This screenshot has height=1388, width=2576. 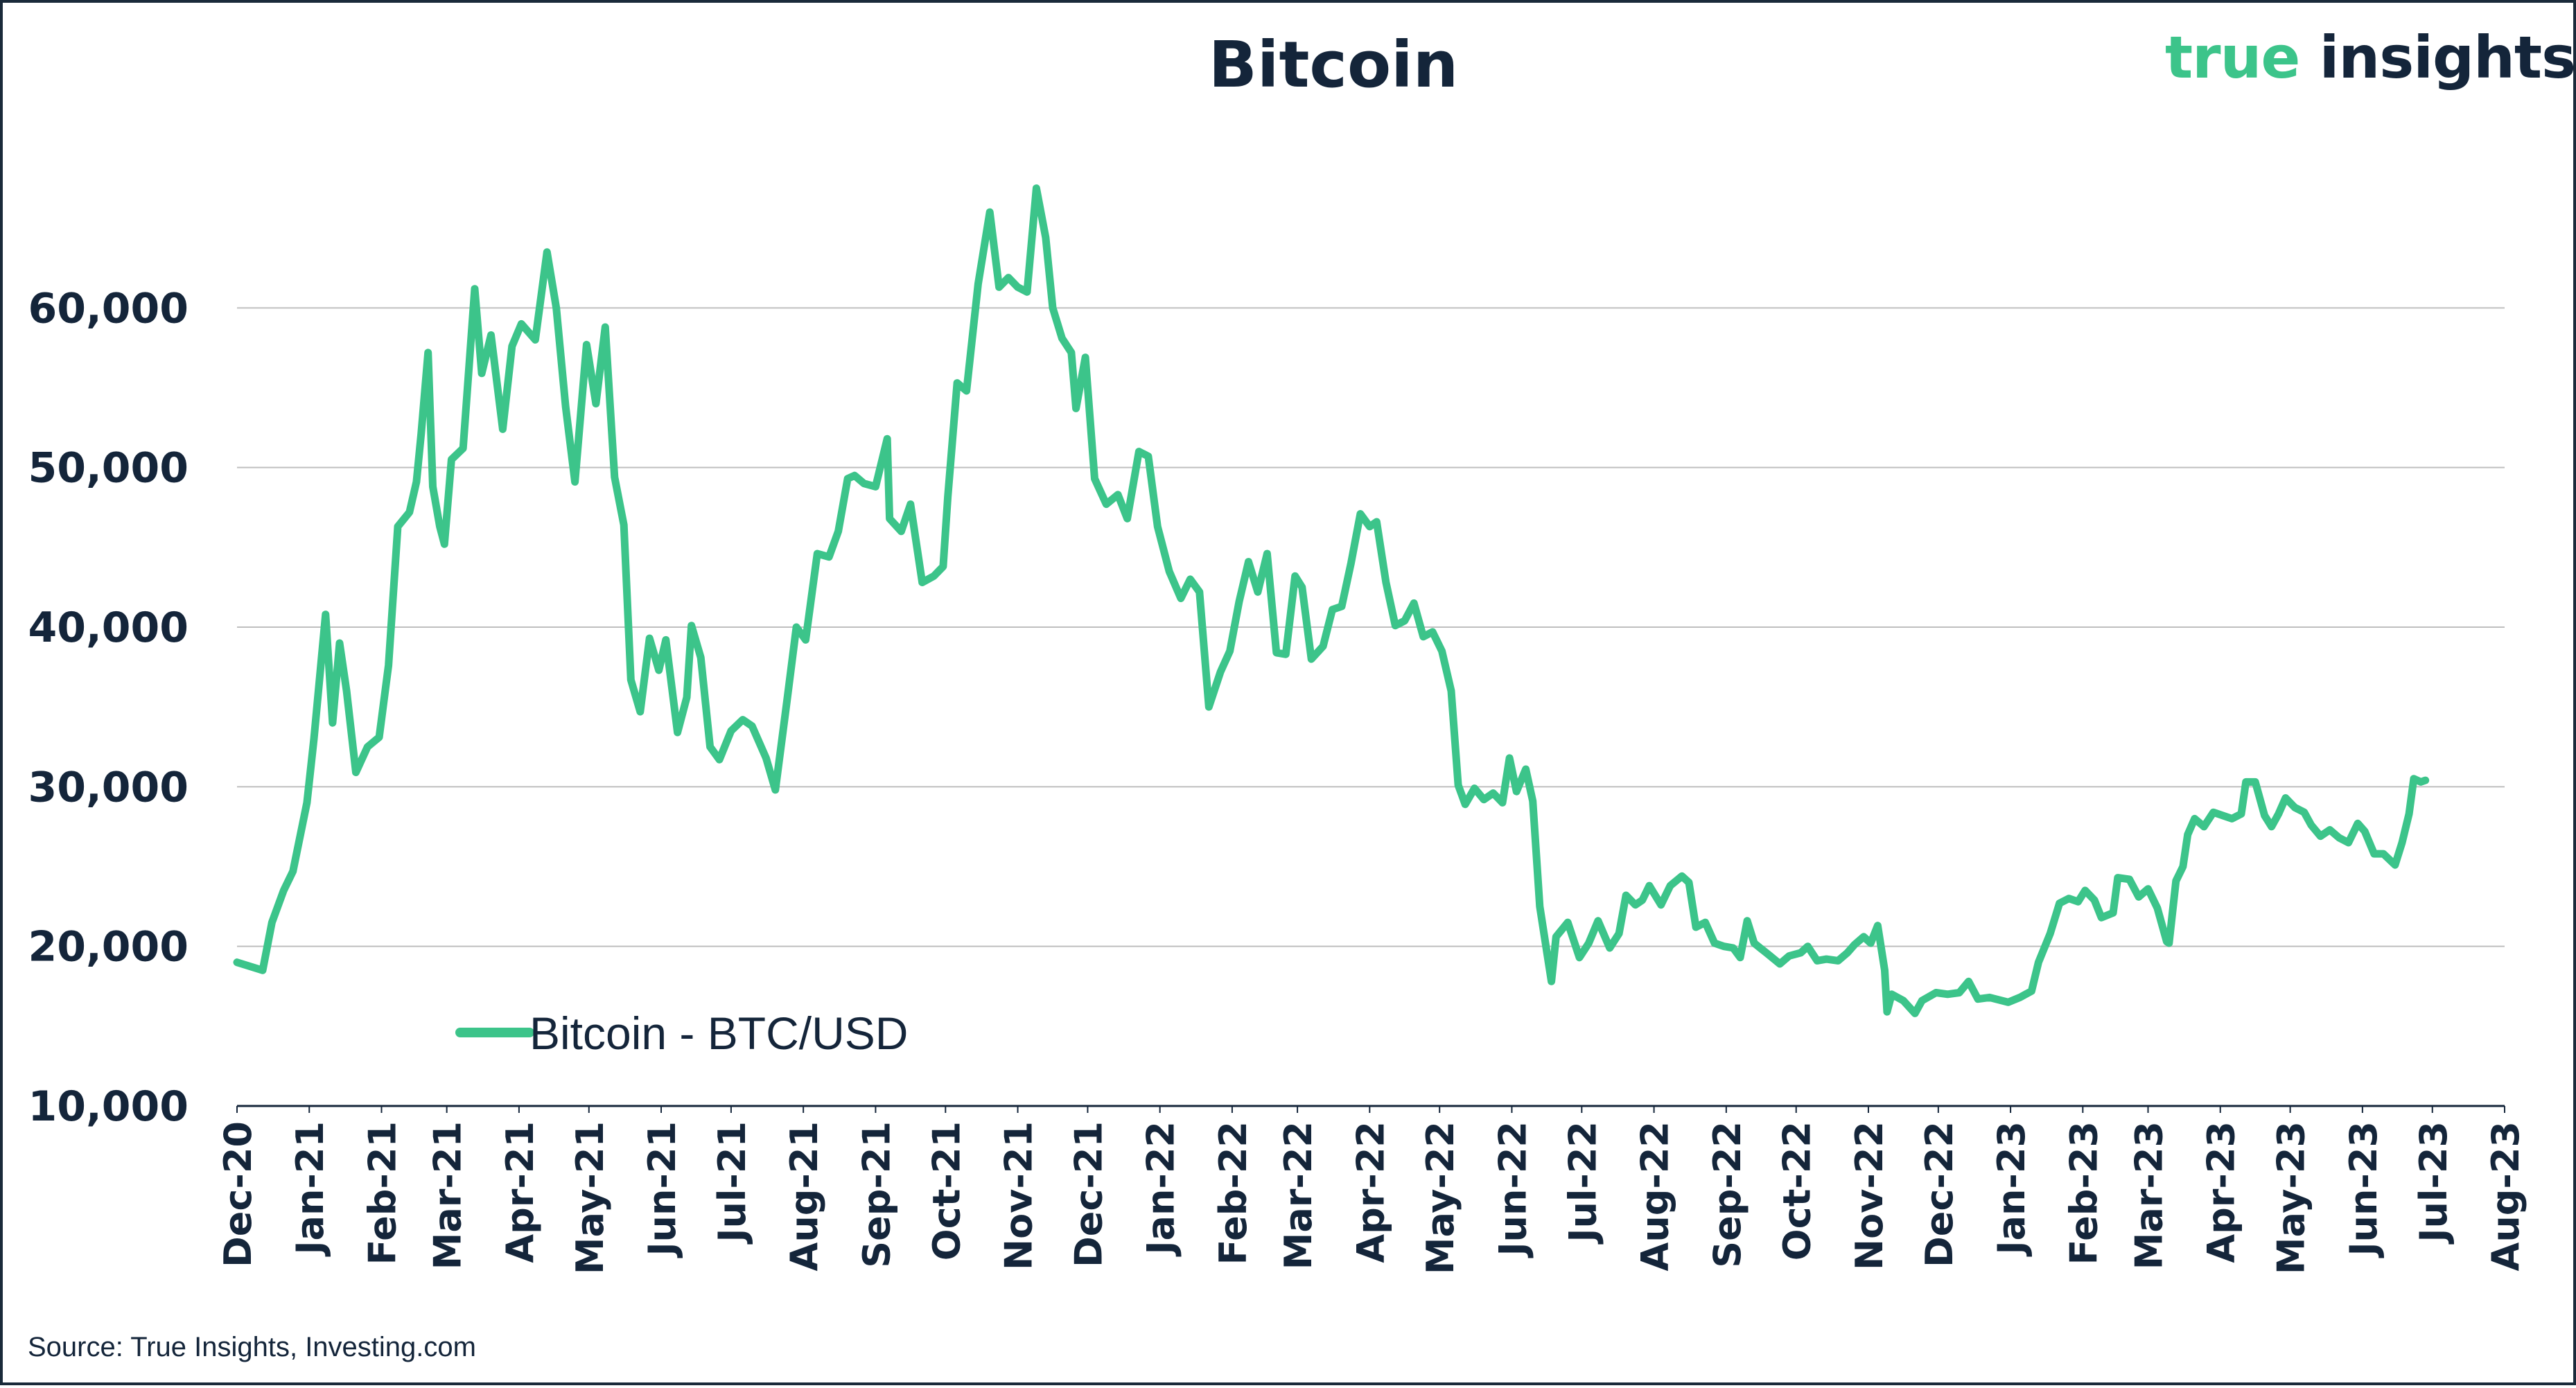 What do you see at coordinates (1088, 1194) in the screenshot?
I see `x-tick-label: Dec-21` at bounding box center [1088, 1194].